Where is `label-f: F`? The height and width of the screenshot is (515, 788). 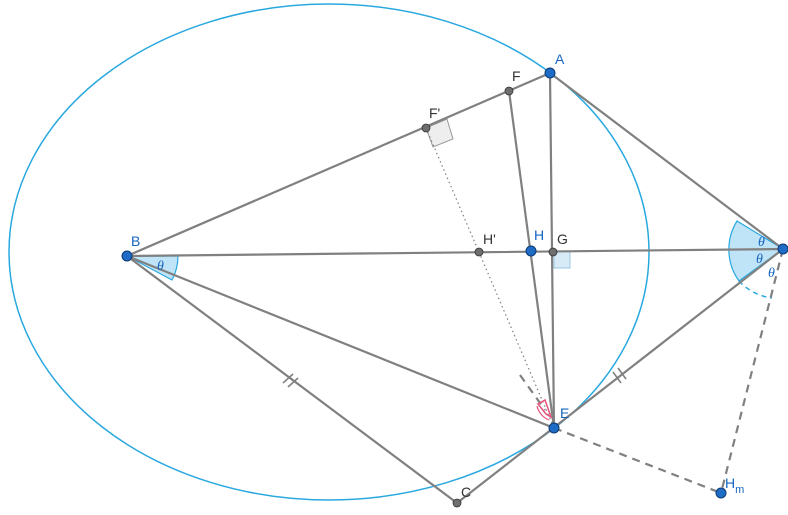 label-f: F is located at coordinates (516, 76).